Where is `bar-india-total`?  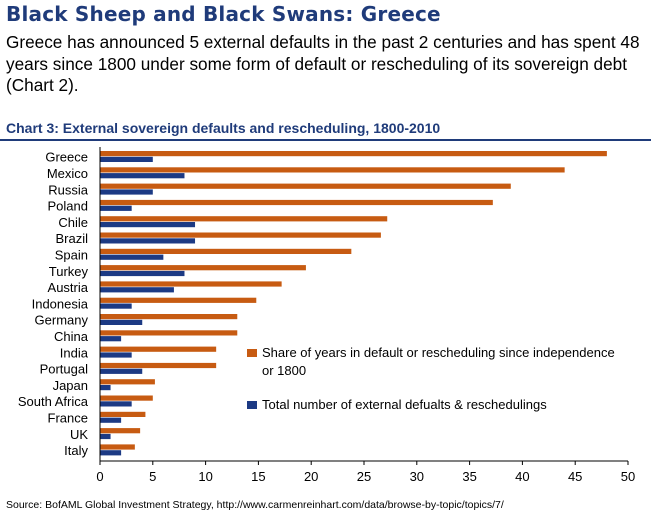 bar-india-total is located at coordinates (116, 355).